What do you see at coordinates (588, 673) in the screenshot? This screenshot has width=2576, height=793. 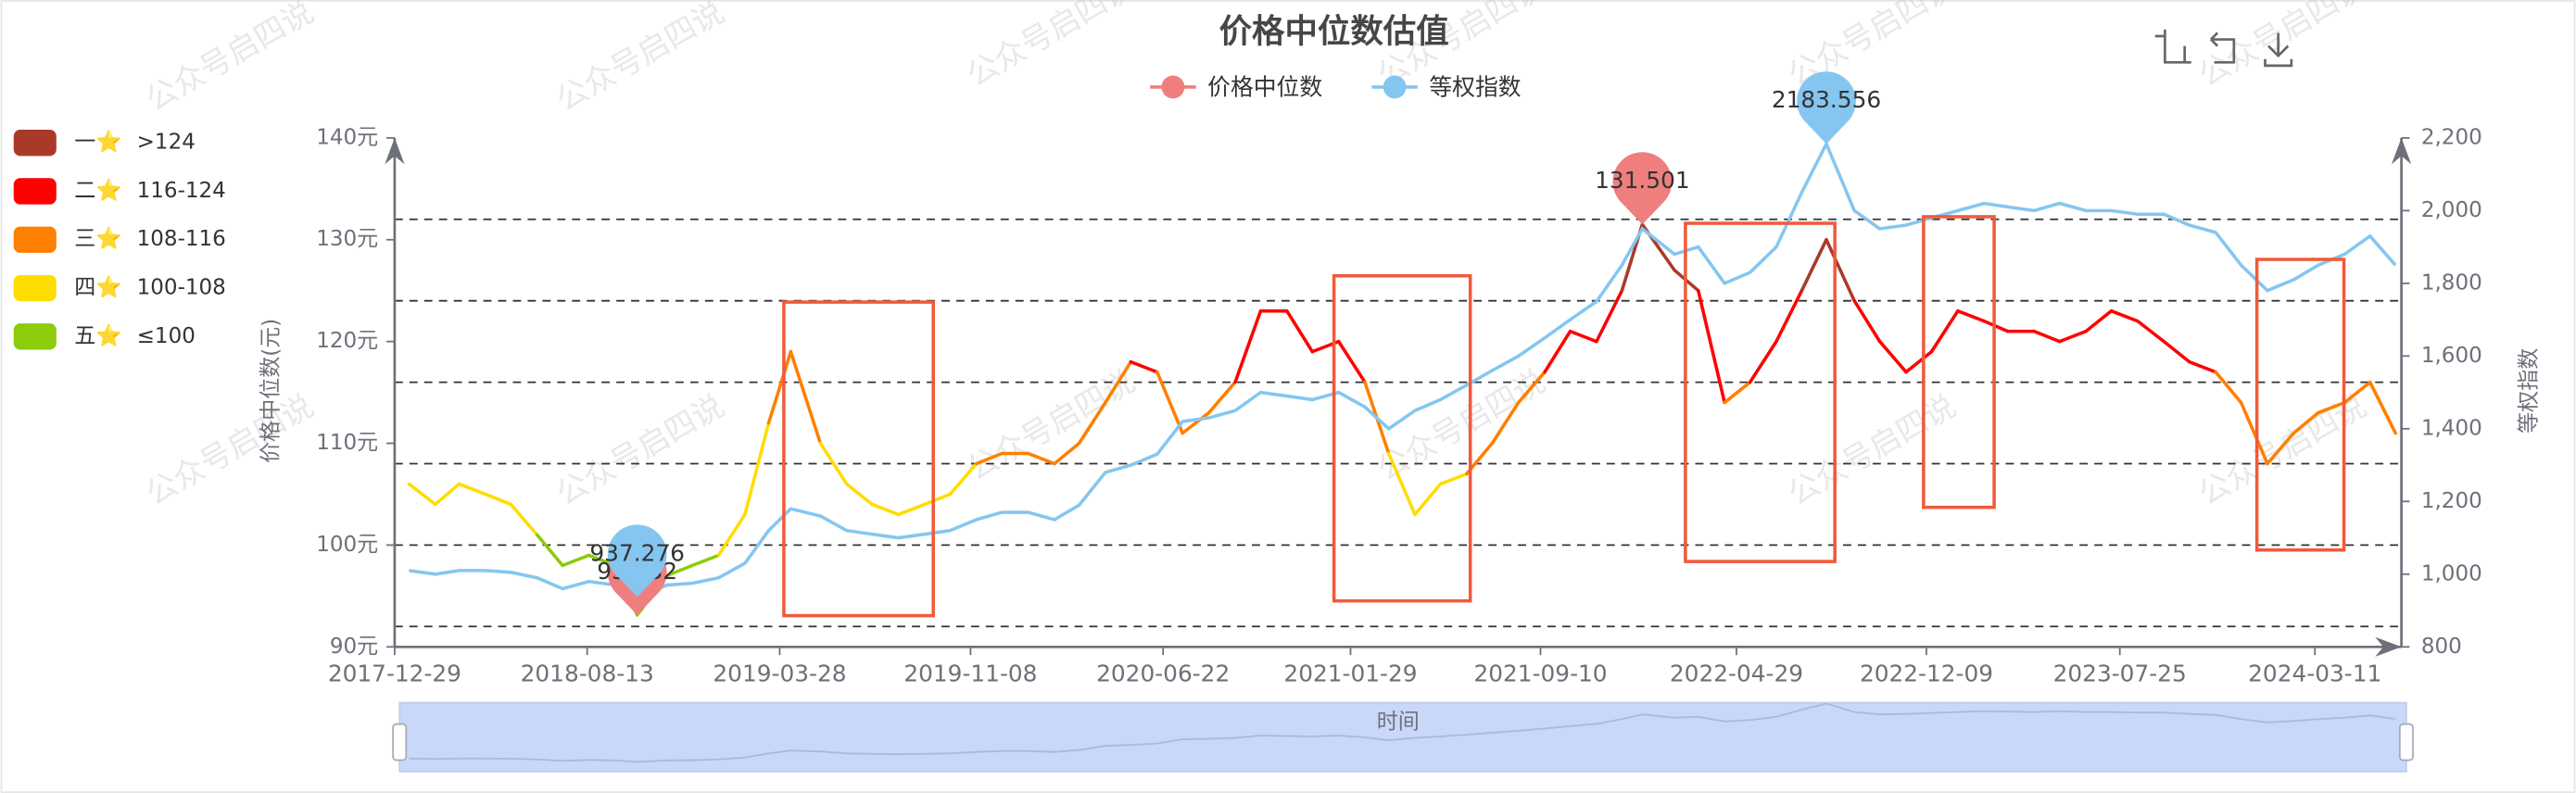 I see `x-tick-label: 2018-08-13` at bounding box center [588, 673].